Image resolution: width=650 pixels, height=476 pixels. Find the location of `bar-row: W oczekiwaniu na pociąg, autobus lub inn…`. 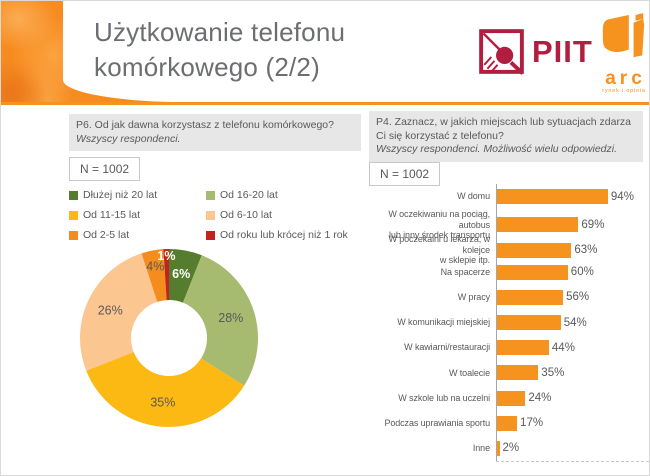

bar-row: W oczekiwaniu na pociąg, autobus lub inn… is located at coordinates (509, 225).